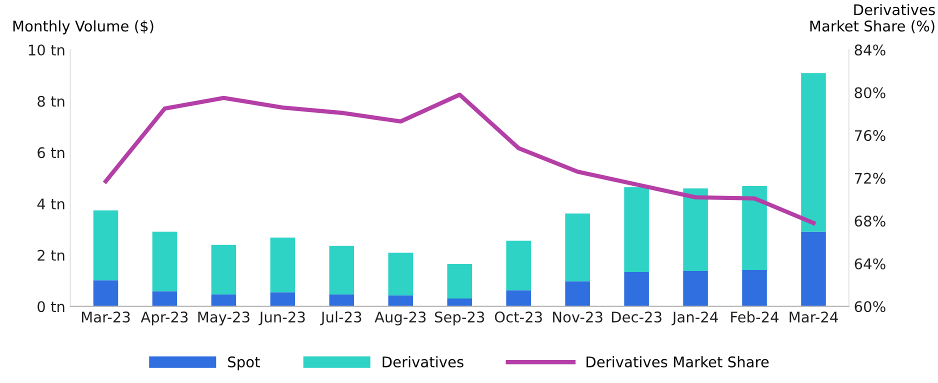 This screenshot has width=938, height=383. I want to click on y-tick-label: 6 tn, so click(51, 152).